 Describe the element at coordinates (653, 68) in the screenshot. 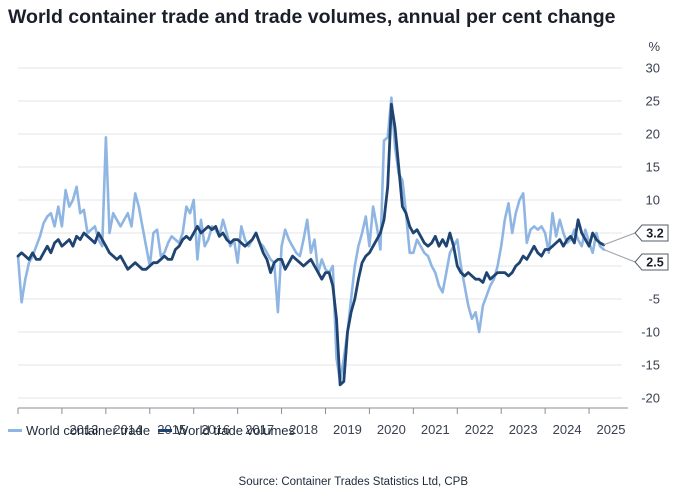

I see `y-tick-label: 30` at that location.